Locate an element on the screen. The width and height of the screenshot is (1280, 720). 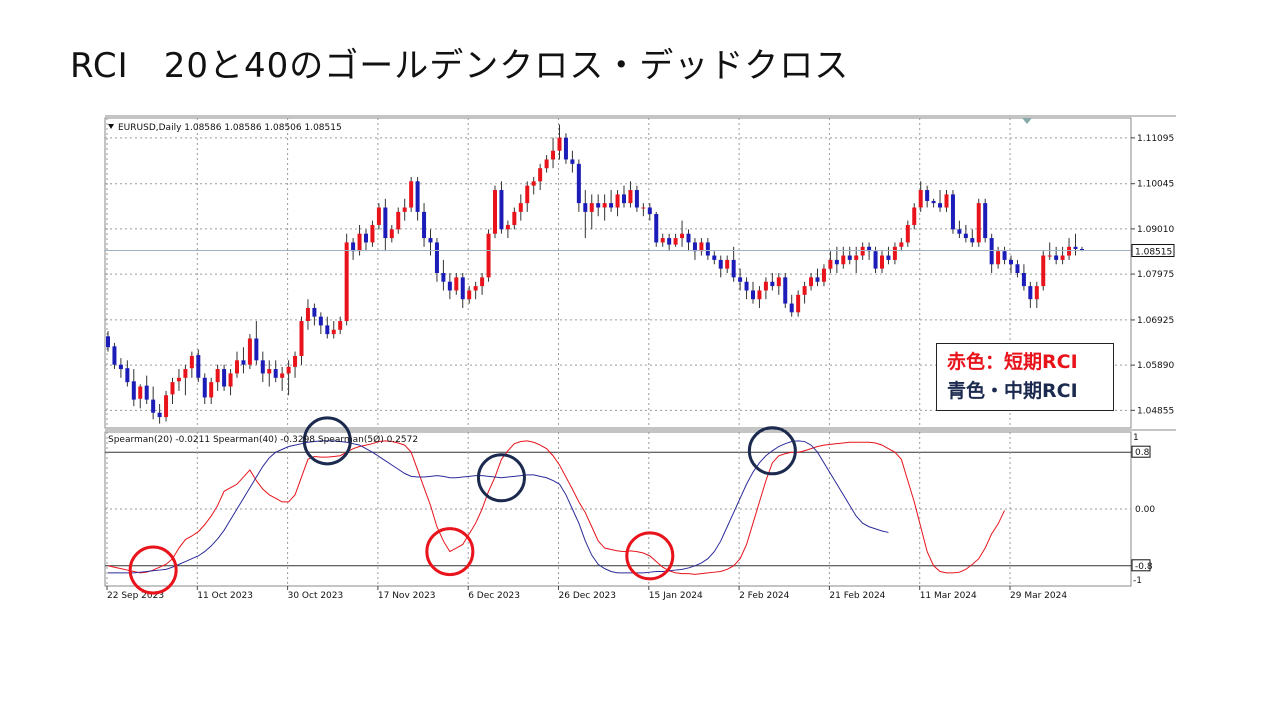
rci-line-spearman40 is located at coordinates (498, 507).